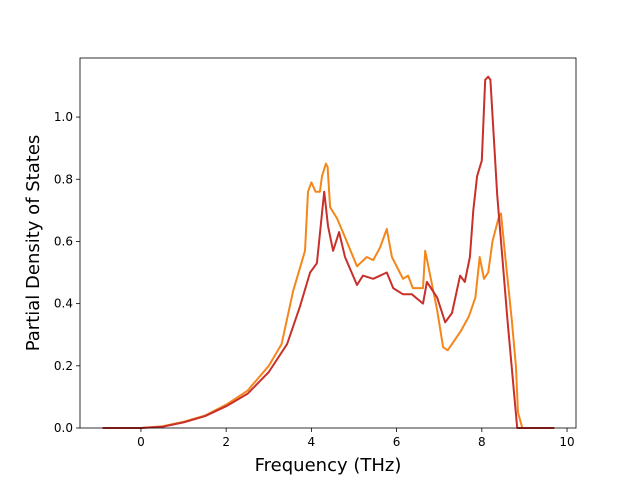  What do you see at coordinates (63, 428) in the screenshot?
I see `y-tick-label: 0.0` at bounding box center [63, 428].